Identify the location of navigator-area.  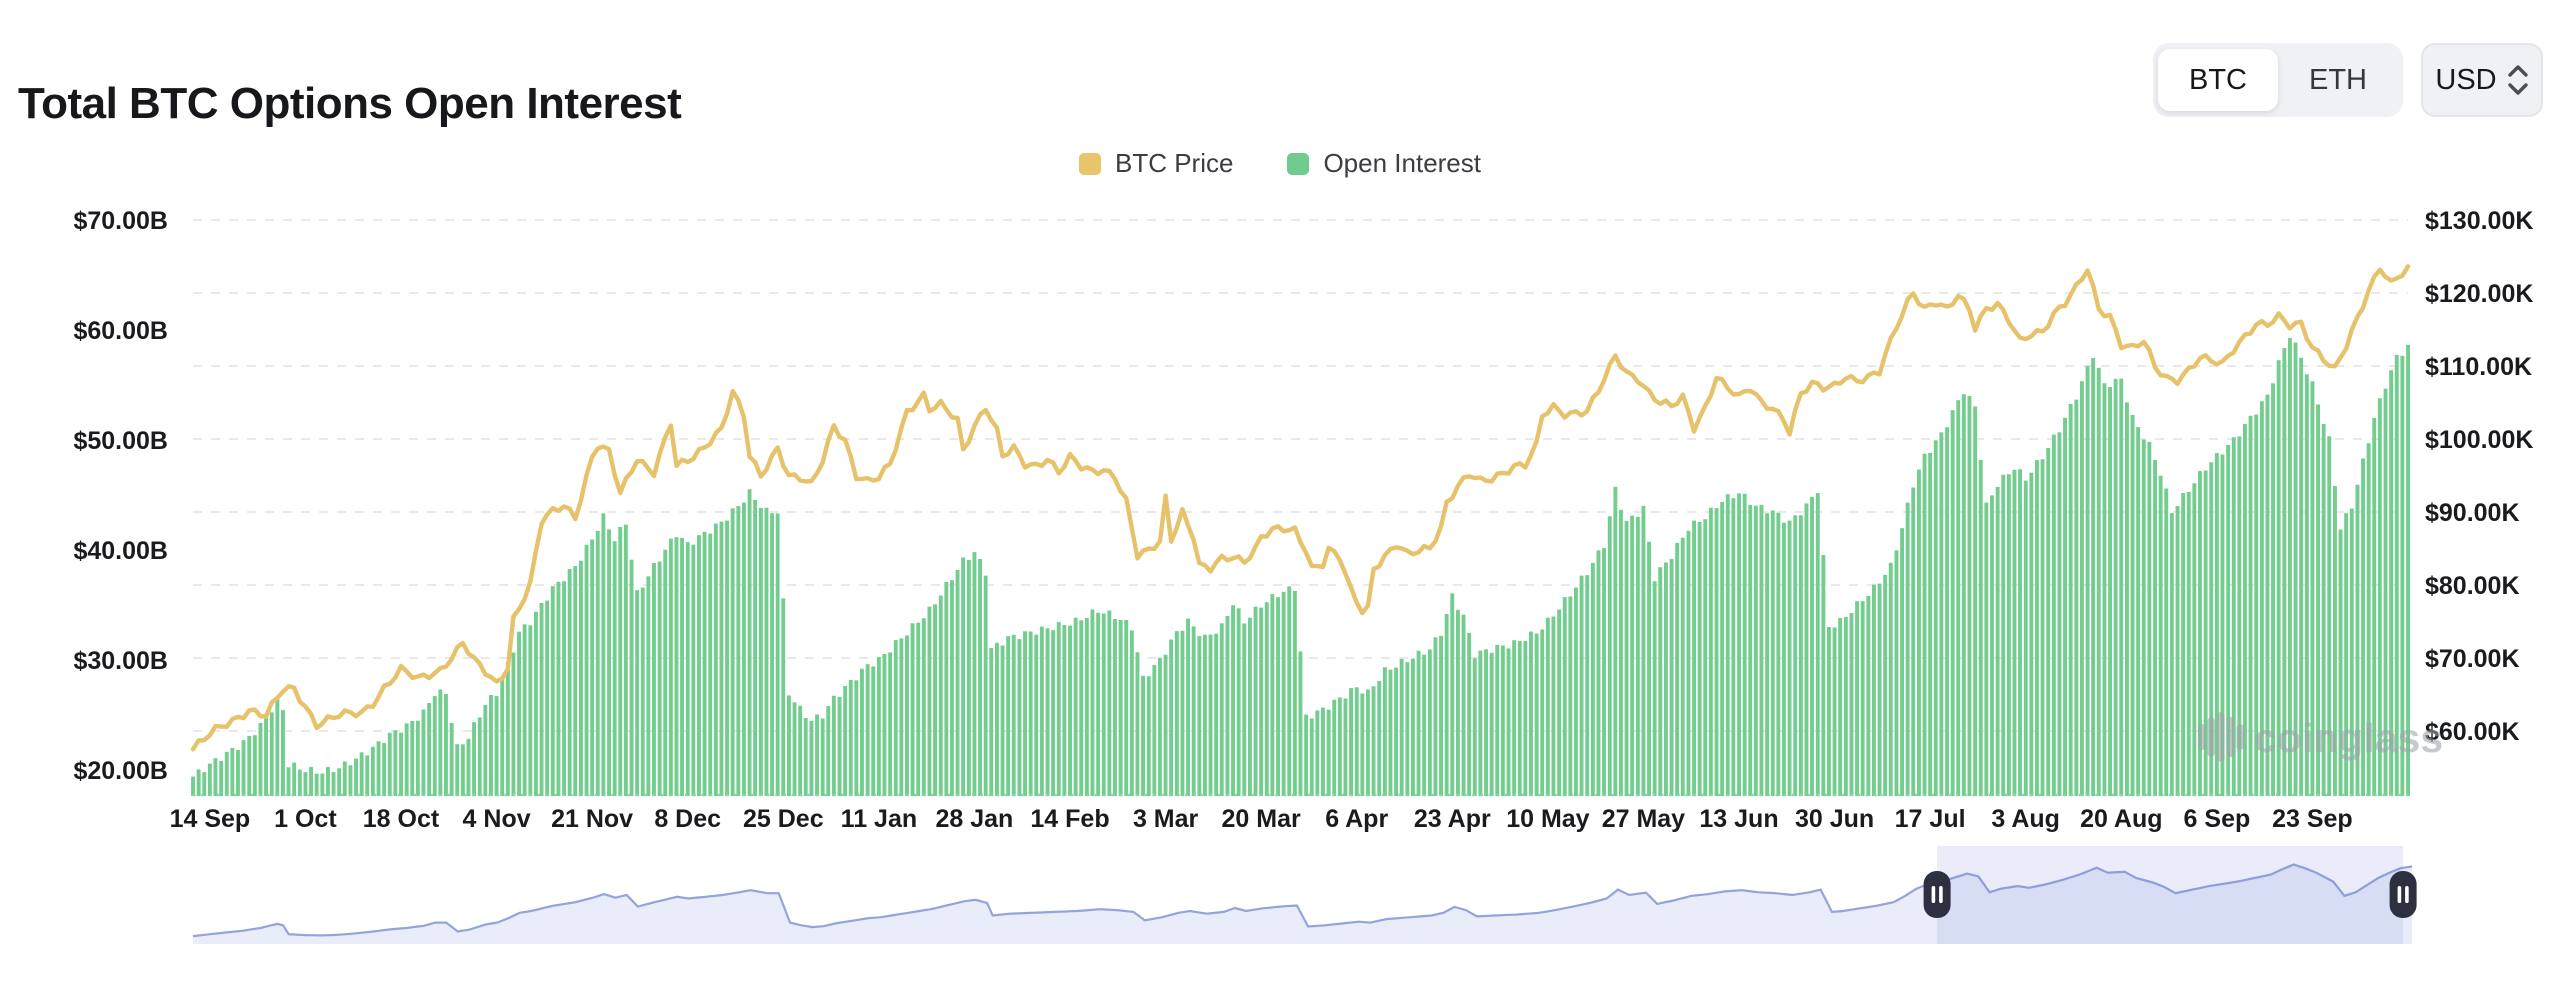
(1302, 904).